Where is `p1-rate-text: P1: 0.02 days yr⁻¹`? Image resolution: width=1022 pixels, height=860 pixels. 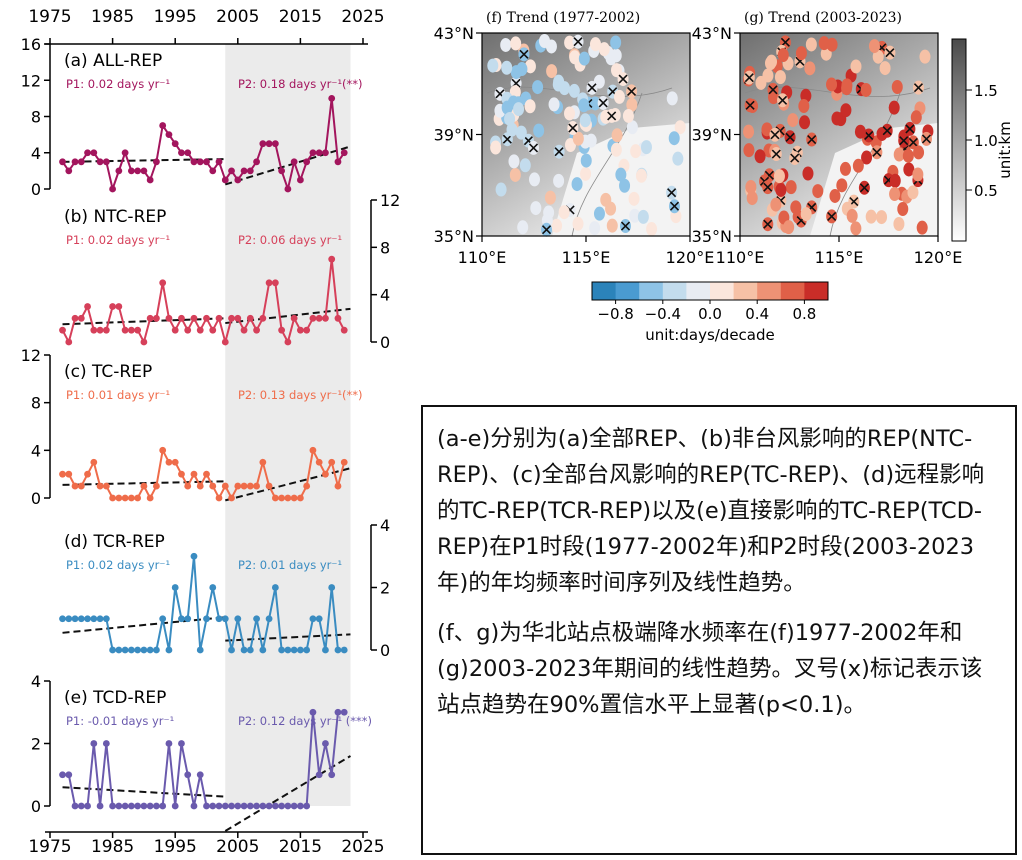 p1-rate-text: P1: 0.02 days yr⁻¹ is located at coordinates (118, 84).